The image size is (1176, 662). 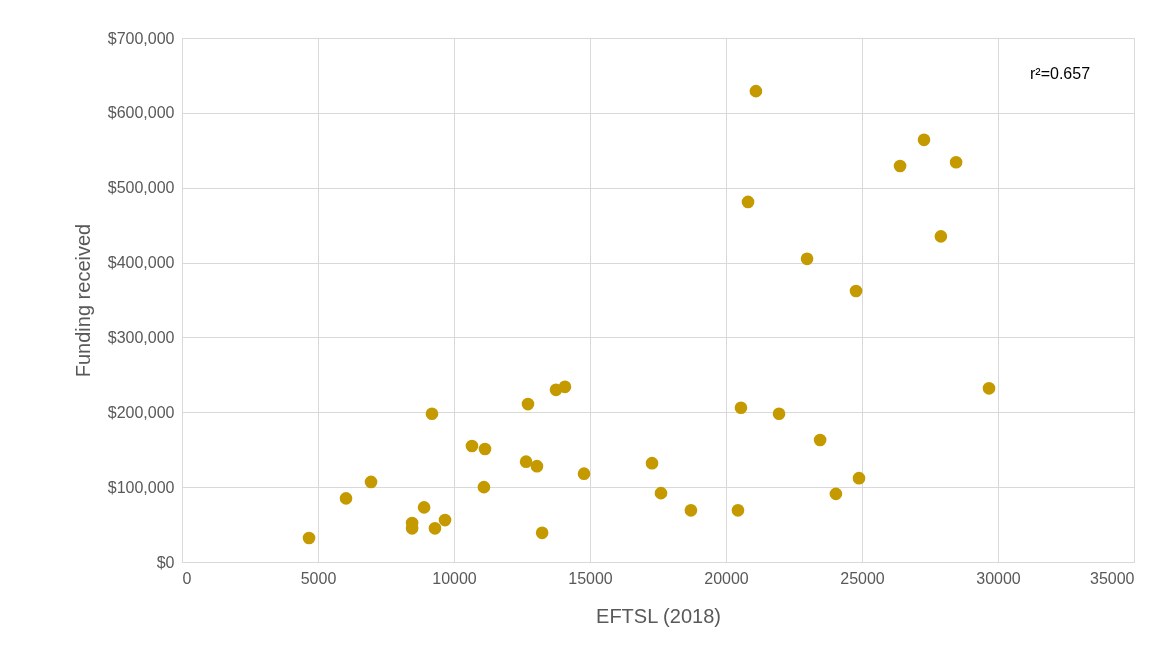 I want to click on y-axis-title: Funding received, so click(x=82, y=300).